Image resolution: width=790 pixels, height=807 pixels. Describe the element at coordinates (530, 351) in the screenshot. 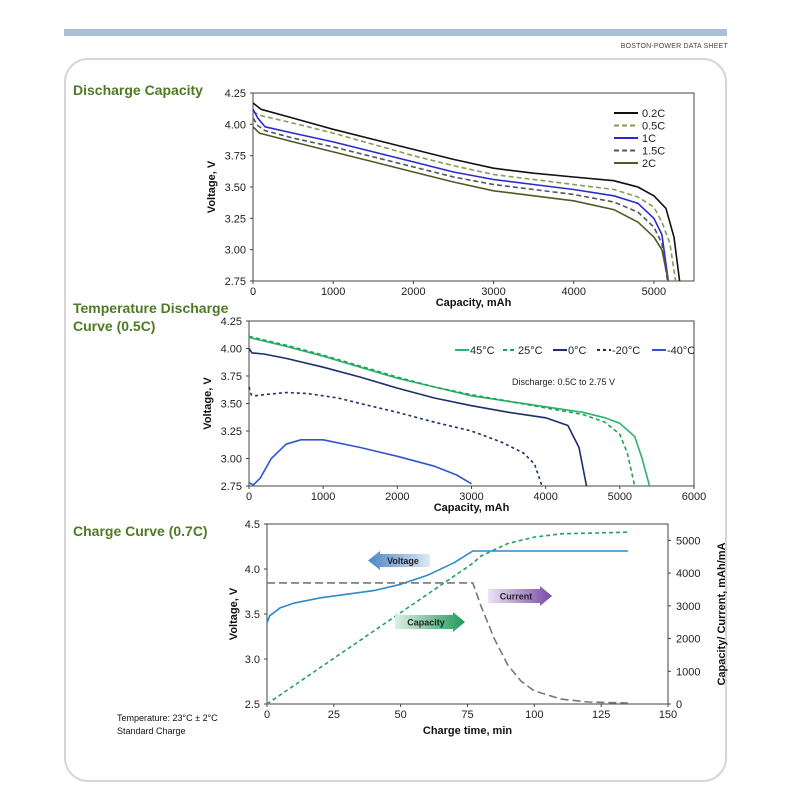

I see `legend-label: 25°C` at that location.